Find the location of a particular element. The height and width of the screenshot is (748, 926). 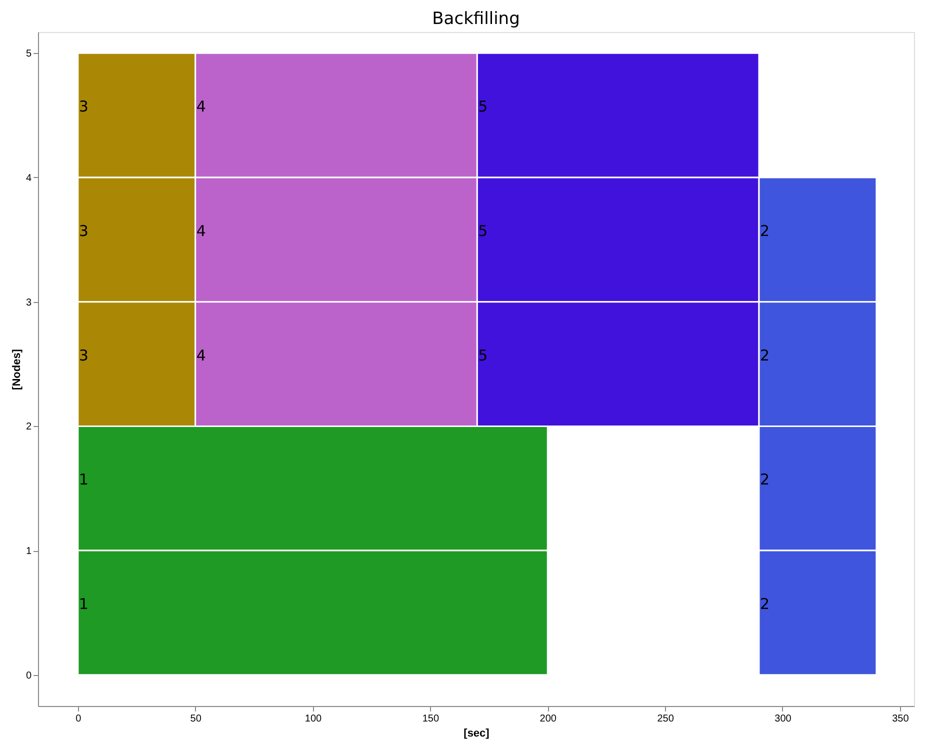

x-tick-label: 200 is located at coordinates (548, 719).